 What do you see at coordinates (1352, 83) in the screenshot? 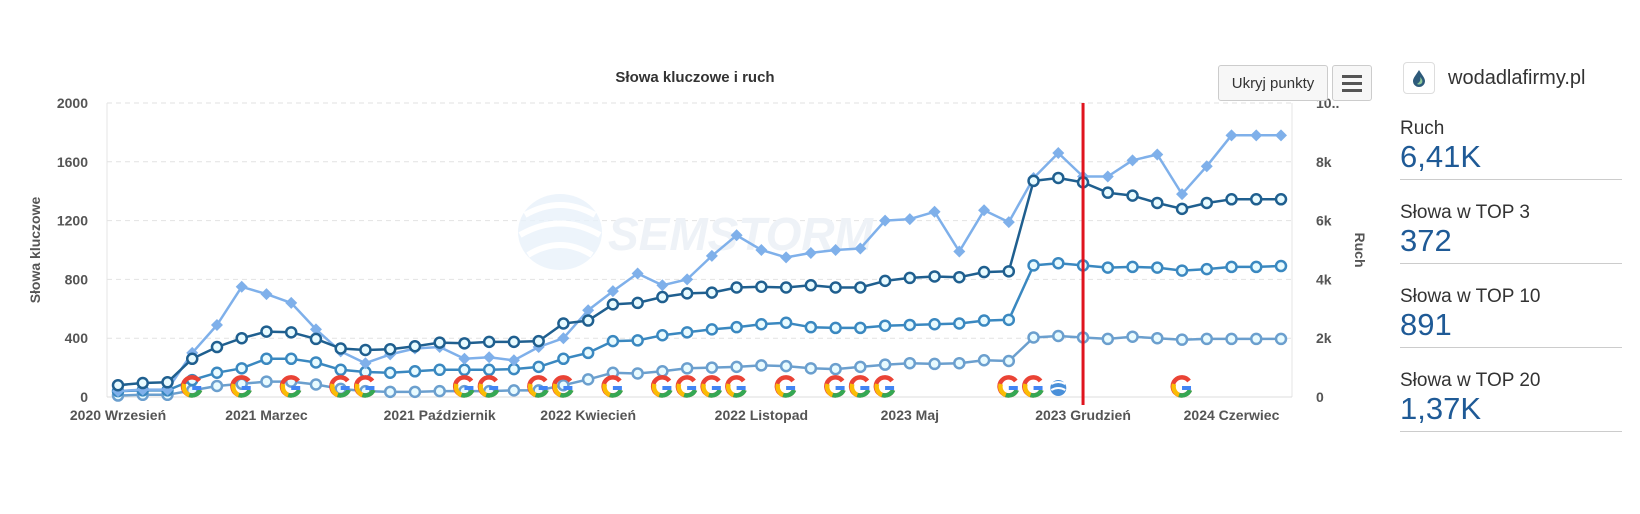
I see `chart-menu-button` at bounding box center [1352, 83].